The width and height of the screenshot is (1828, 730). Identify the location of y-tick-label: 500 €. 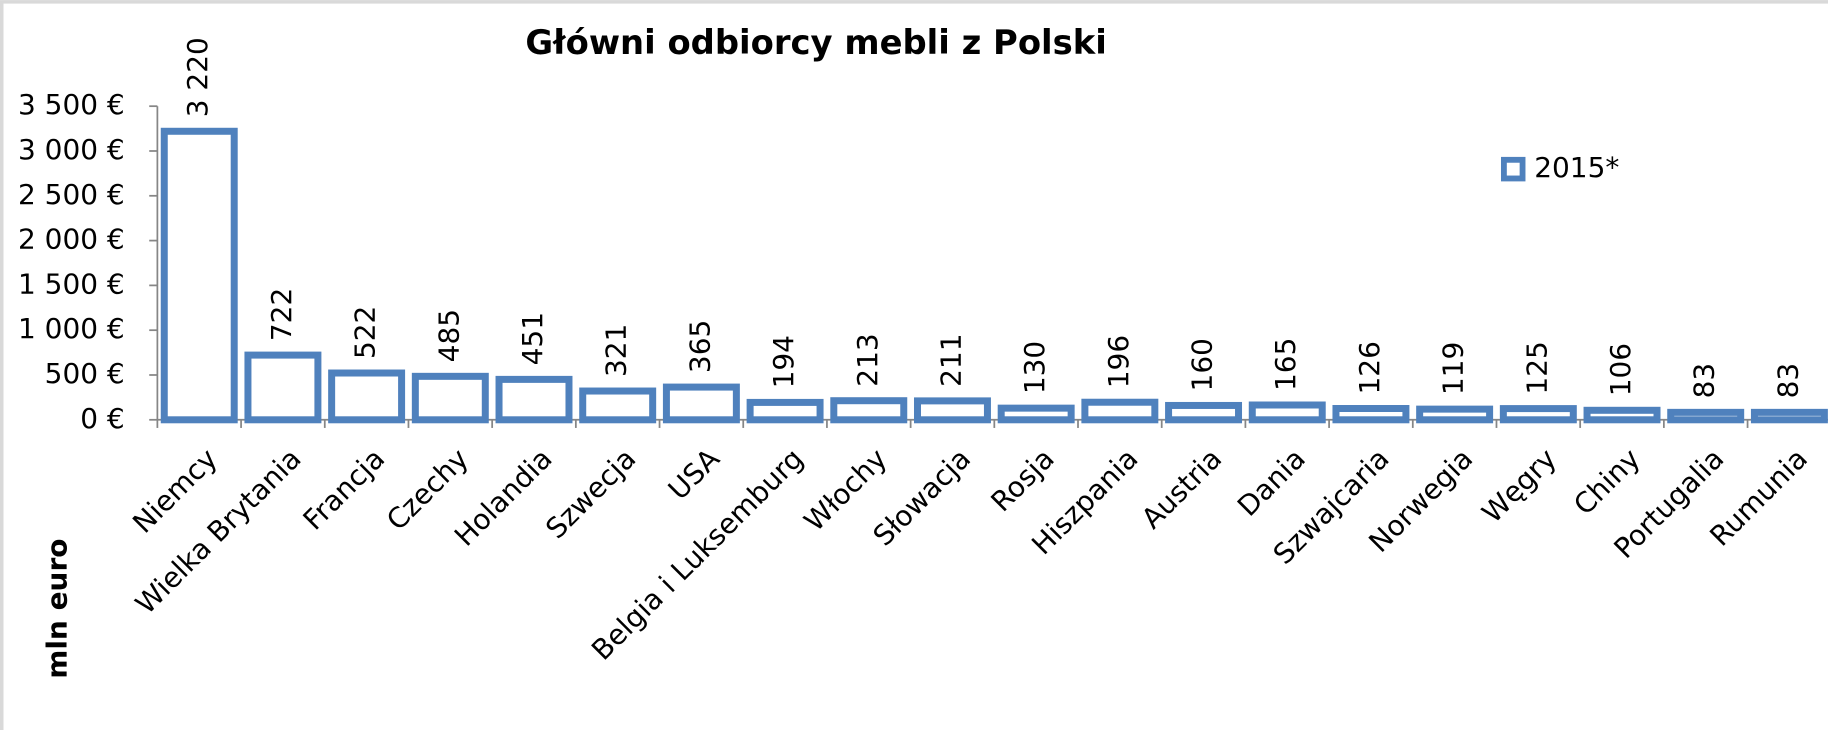
(85, 373).